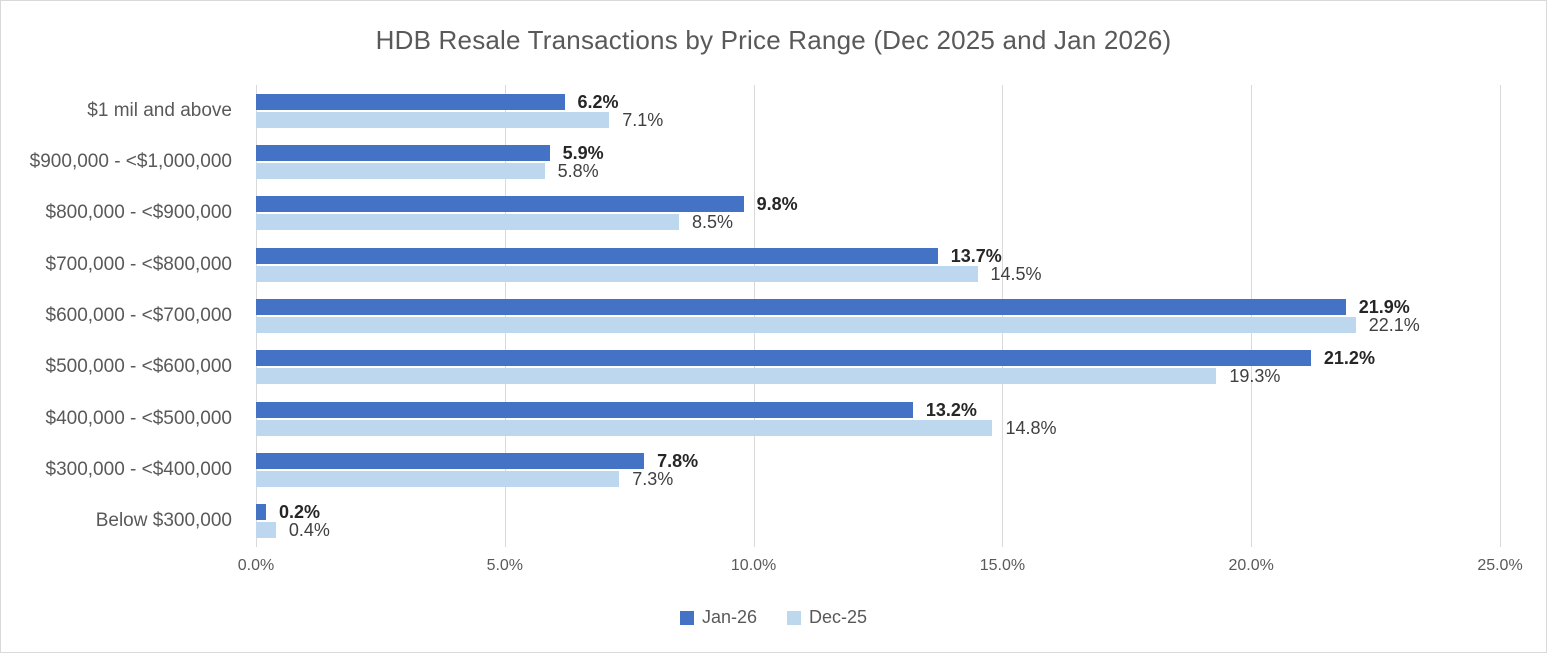  What do you see at coordinates (678, 460) in the screenshot?
I see `data-label: 7.8%` at bounding box center [678, 460].